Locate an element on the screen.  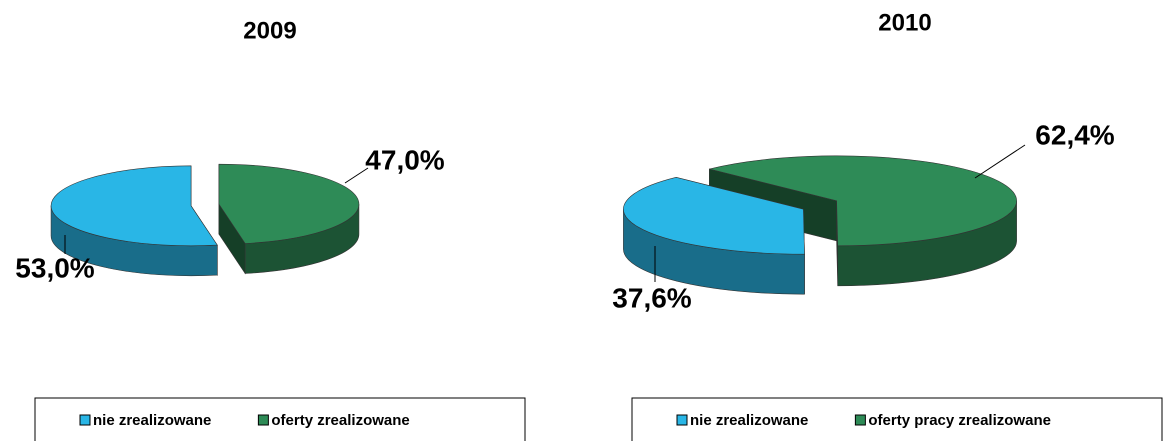
data-label: 53,0% is located at coordinates (54, 267).